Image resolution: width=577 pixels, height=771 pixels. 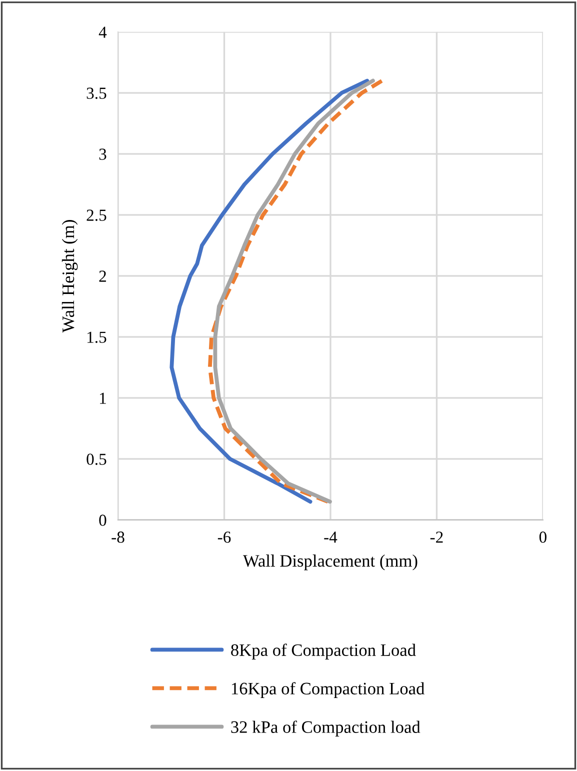 What do you see at coordinates (224, 537) in the screenshot?
I see `x-tick-label: -6` at bounding box center [224, 537].